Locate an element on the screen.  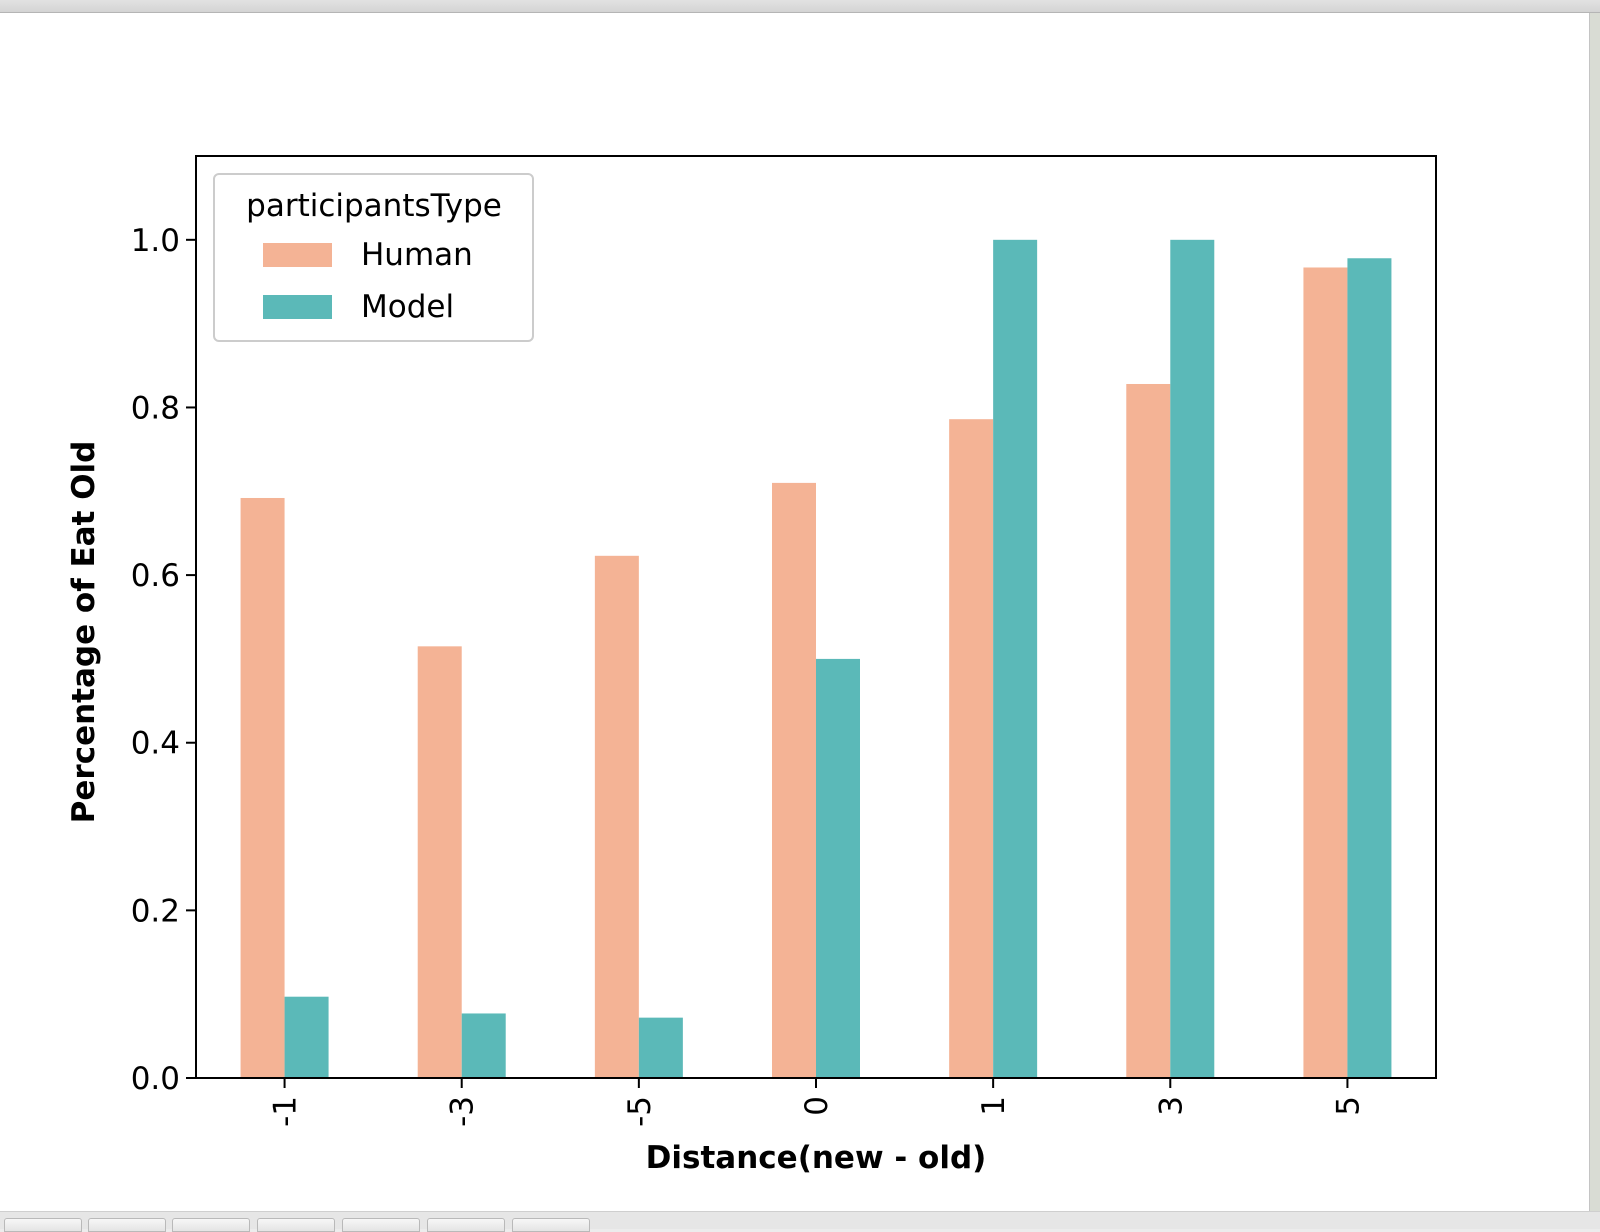
legend-title: participantsType is located at coordinates (374, 206).